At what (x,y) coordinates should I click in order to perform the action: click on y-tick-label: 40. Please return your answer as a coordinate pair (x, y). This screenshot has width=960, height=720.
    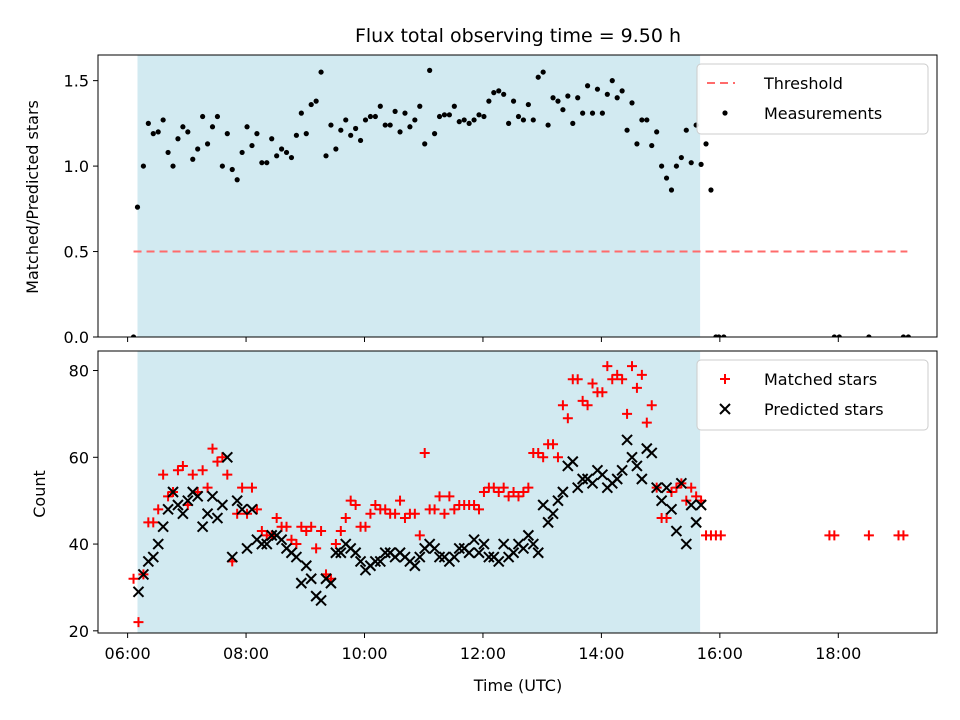
    Looking at the image, I should click on (79, 544).